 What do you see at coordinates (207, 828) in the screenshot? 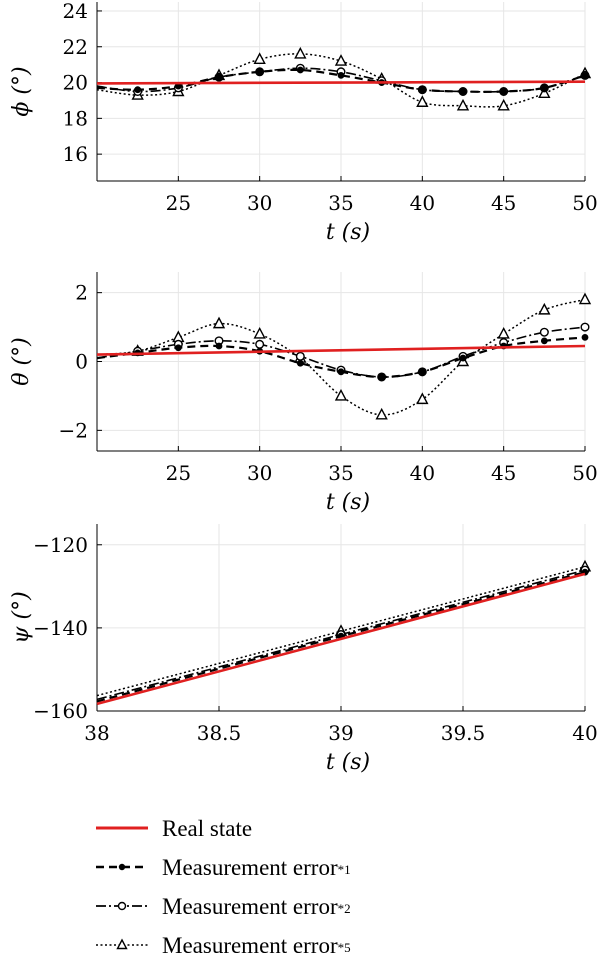
I see `legend-real-label: Real state` at bounding box center [207, 828].